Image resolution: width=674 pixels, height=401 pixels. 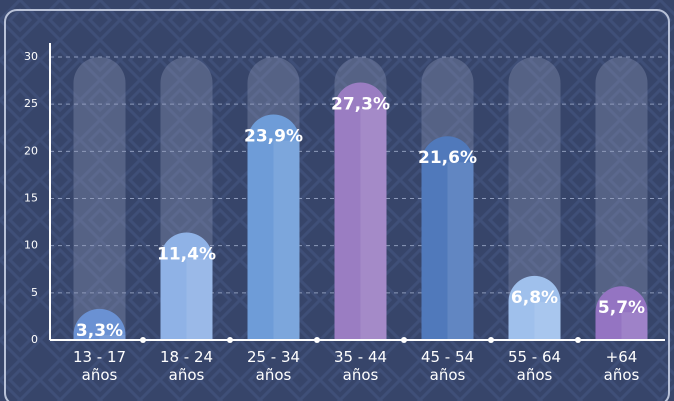 I want to click on y-tick-label: 25, so click(x=31, y=103).